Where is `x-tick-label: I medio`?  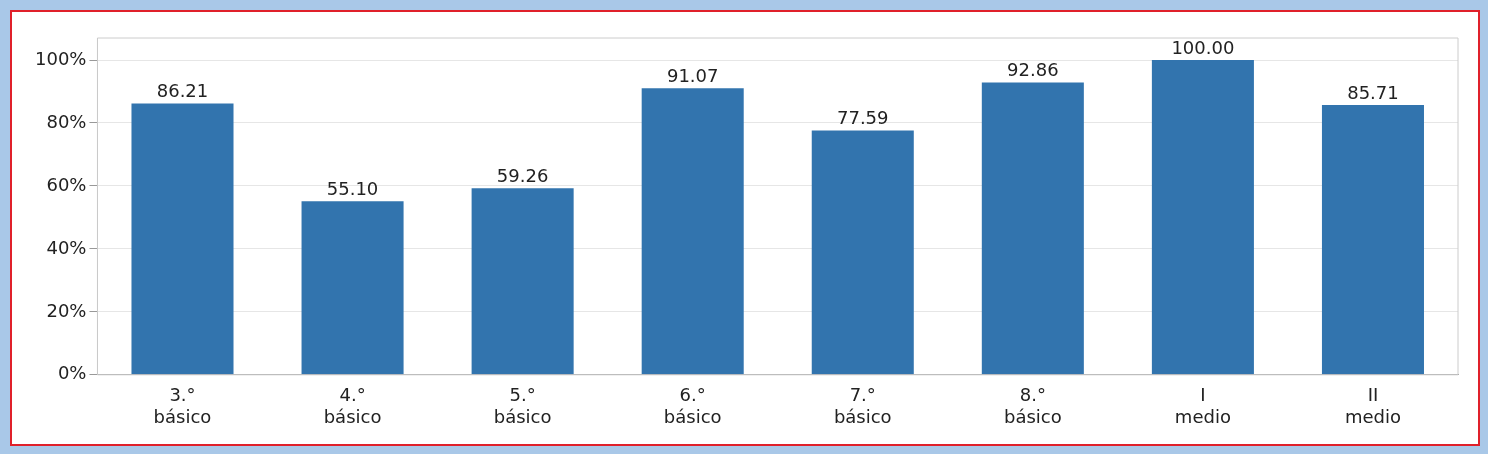 x-tick-label: I medio is located at coordinates (1202, 405).